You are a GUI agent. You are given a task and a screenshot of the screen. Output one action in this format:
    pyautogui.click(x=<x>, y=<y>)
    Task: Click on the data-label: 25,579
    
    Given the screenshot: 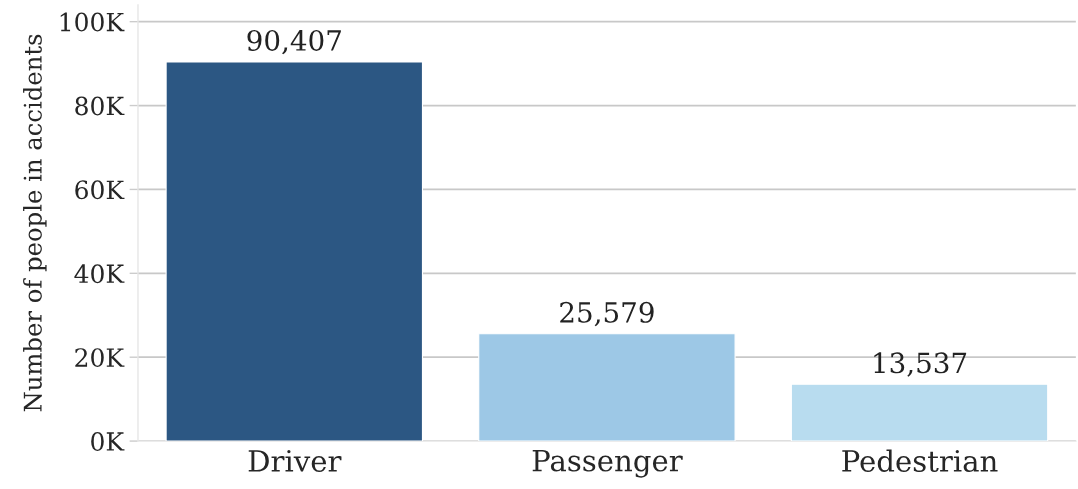 What is the action you would take?
    pyautogui.click(x=607, y=314)
    